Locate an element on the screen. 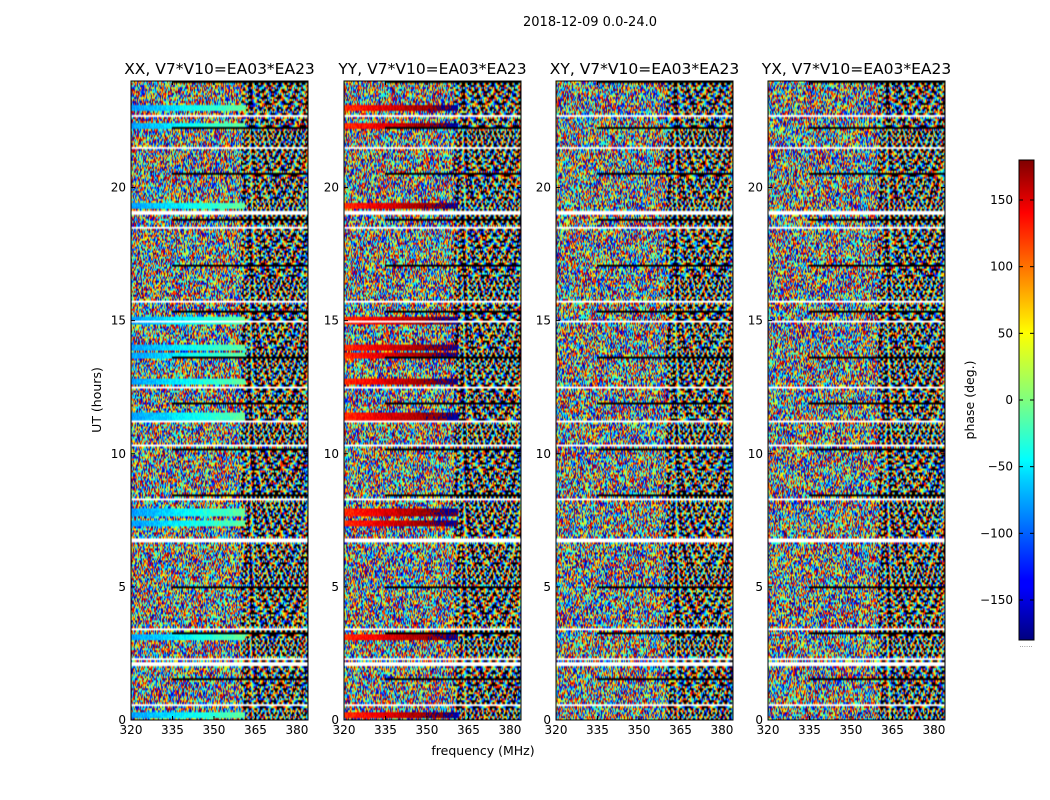  colorbar-tick-label: −50 is located at coordinates (1000, 467).